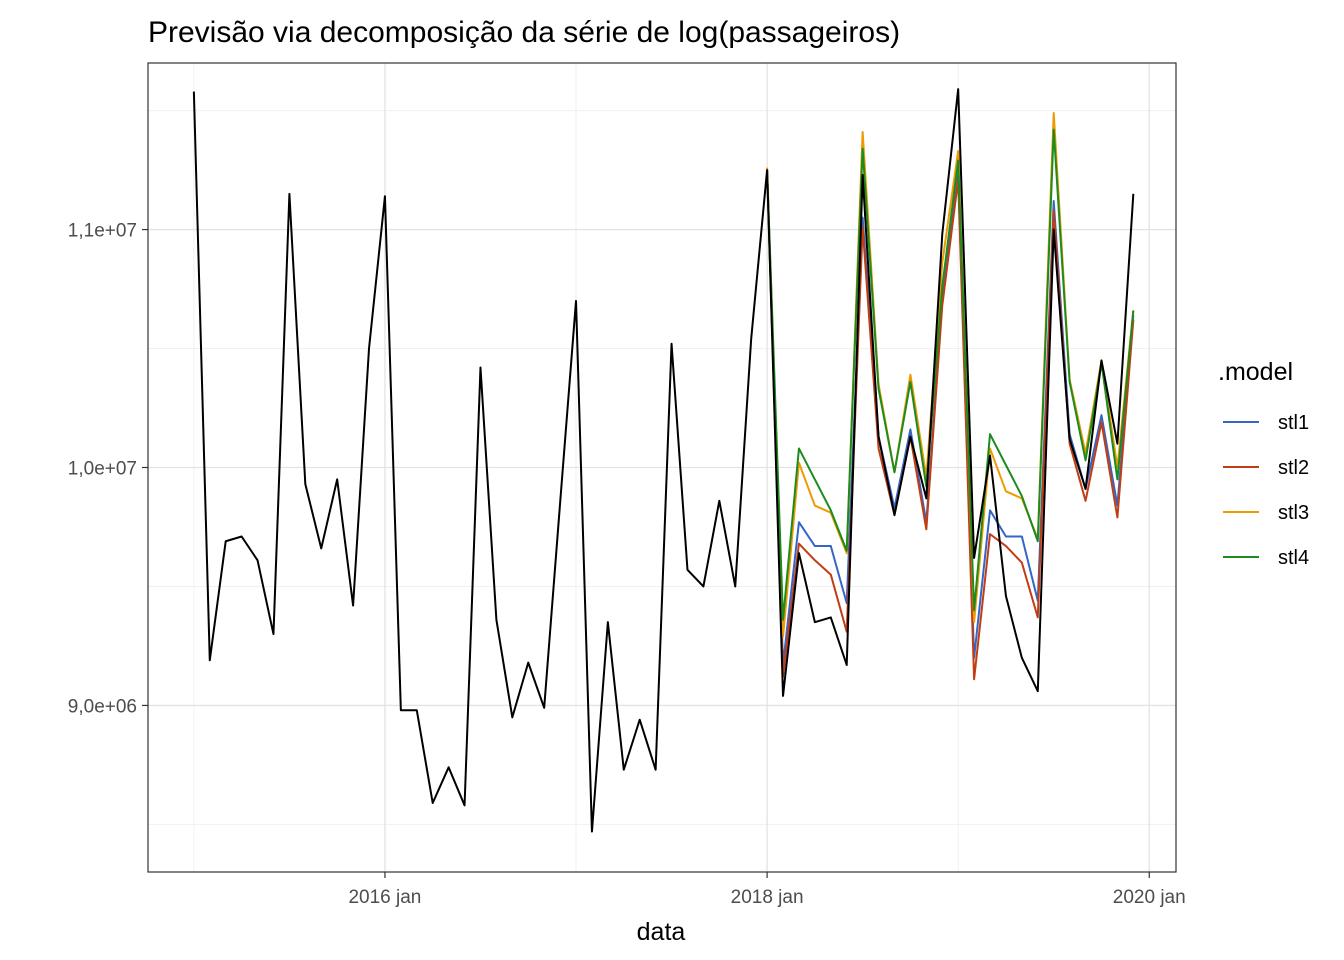  What do you see at coordinates (1266, 558) in the screenshot?
I see `legend-item-stl4: stl4` at bounding box center [1266, 558].